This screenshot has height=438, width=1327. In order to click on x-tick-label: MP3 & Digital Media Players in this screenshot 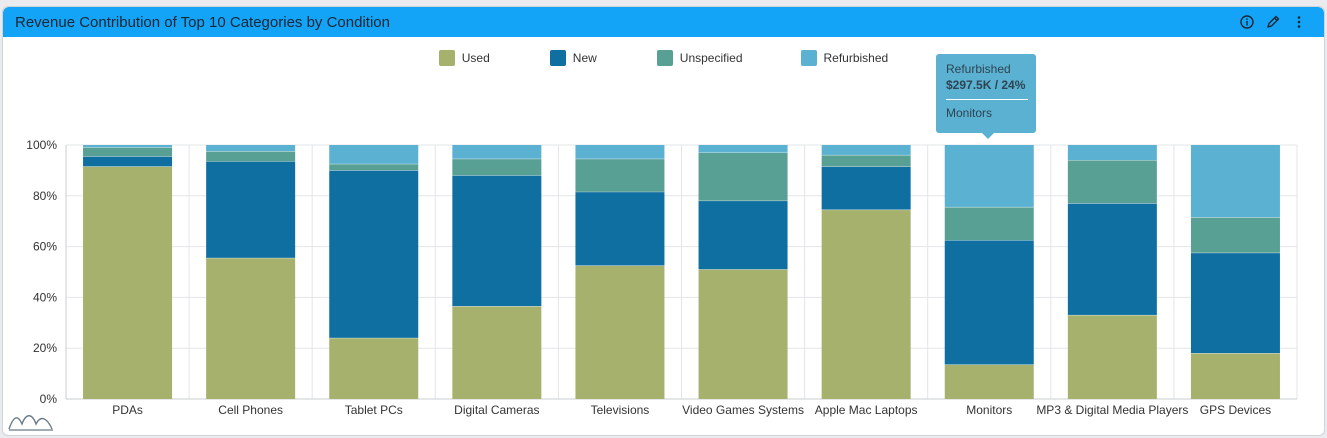, I will do `click(1112, 410)`.